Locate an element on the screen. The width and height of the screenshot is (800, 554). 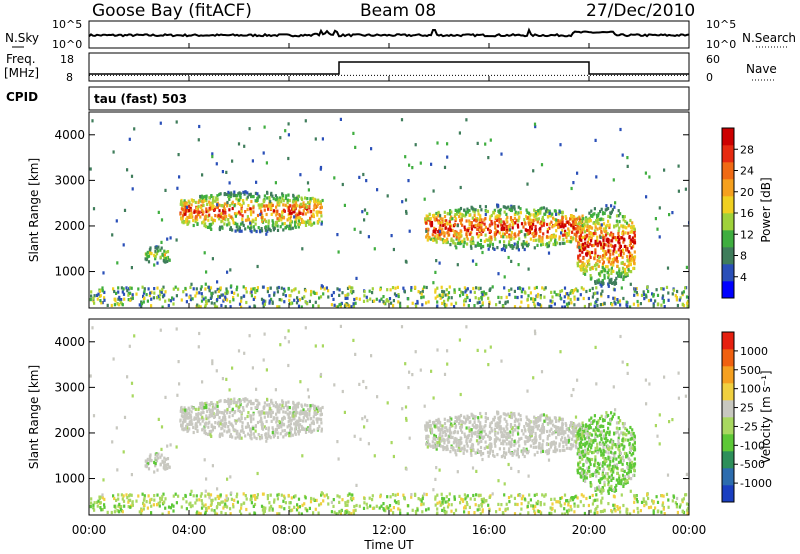
colorbar-swatch is located at coordinates (728, 188).